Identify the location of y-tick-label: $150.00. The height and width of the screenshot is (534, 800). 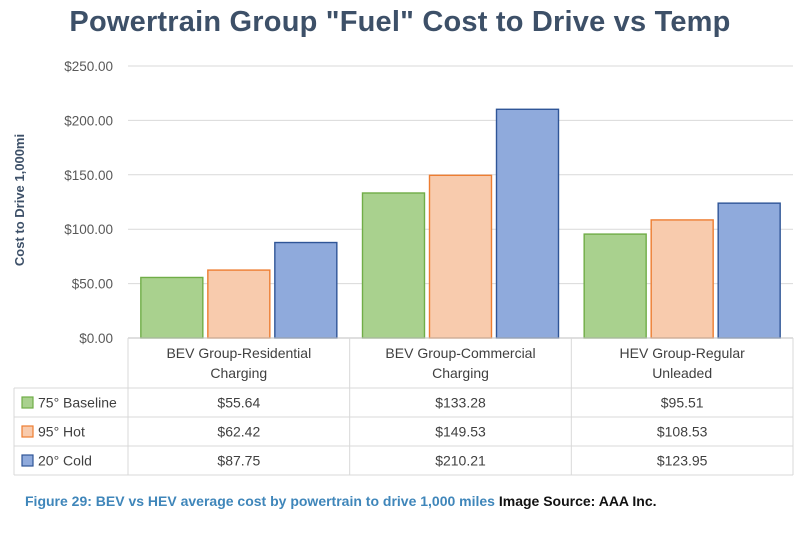
(88, 175).